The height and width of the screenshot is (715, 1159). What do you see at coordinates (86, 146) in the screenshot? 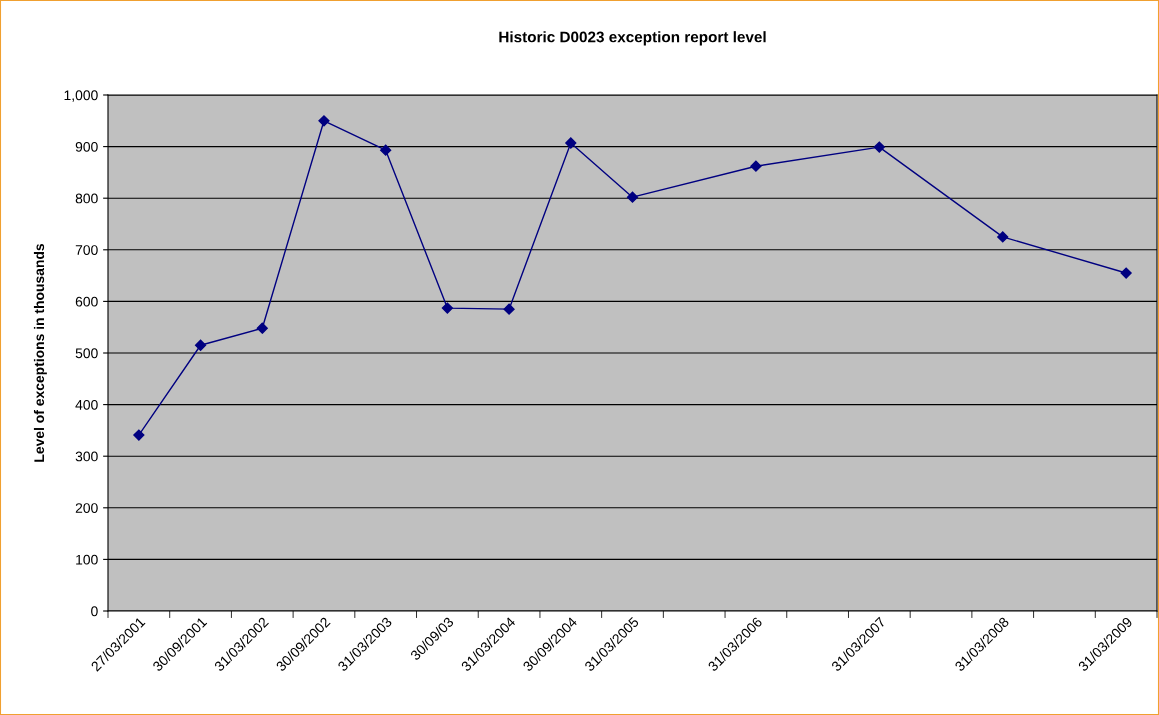
I see `y-tick-label: 900` at bounding box center [86, 146].